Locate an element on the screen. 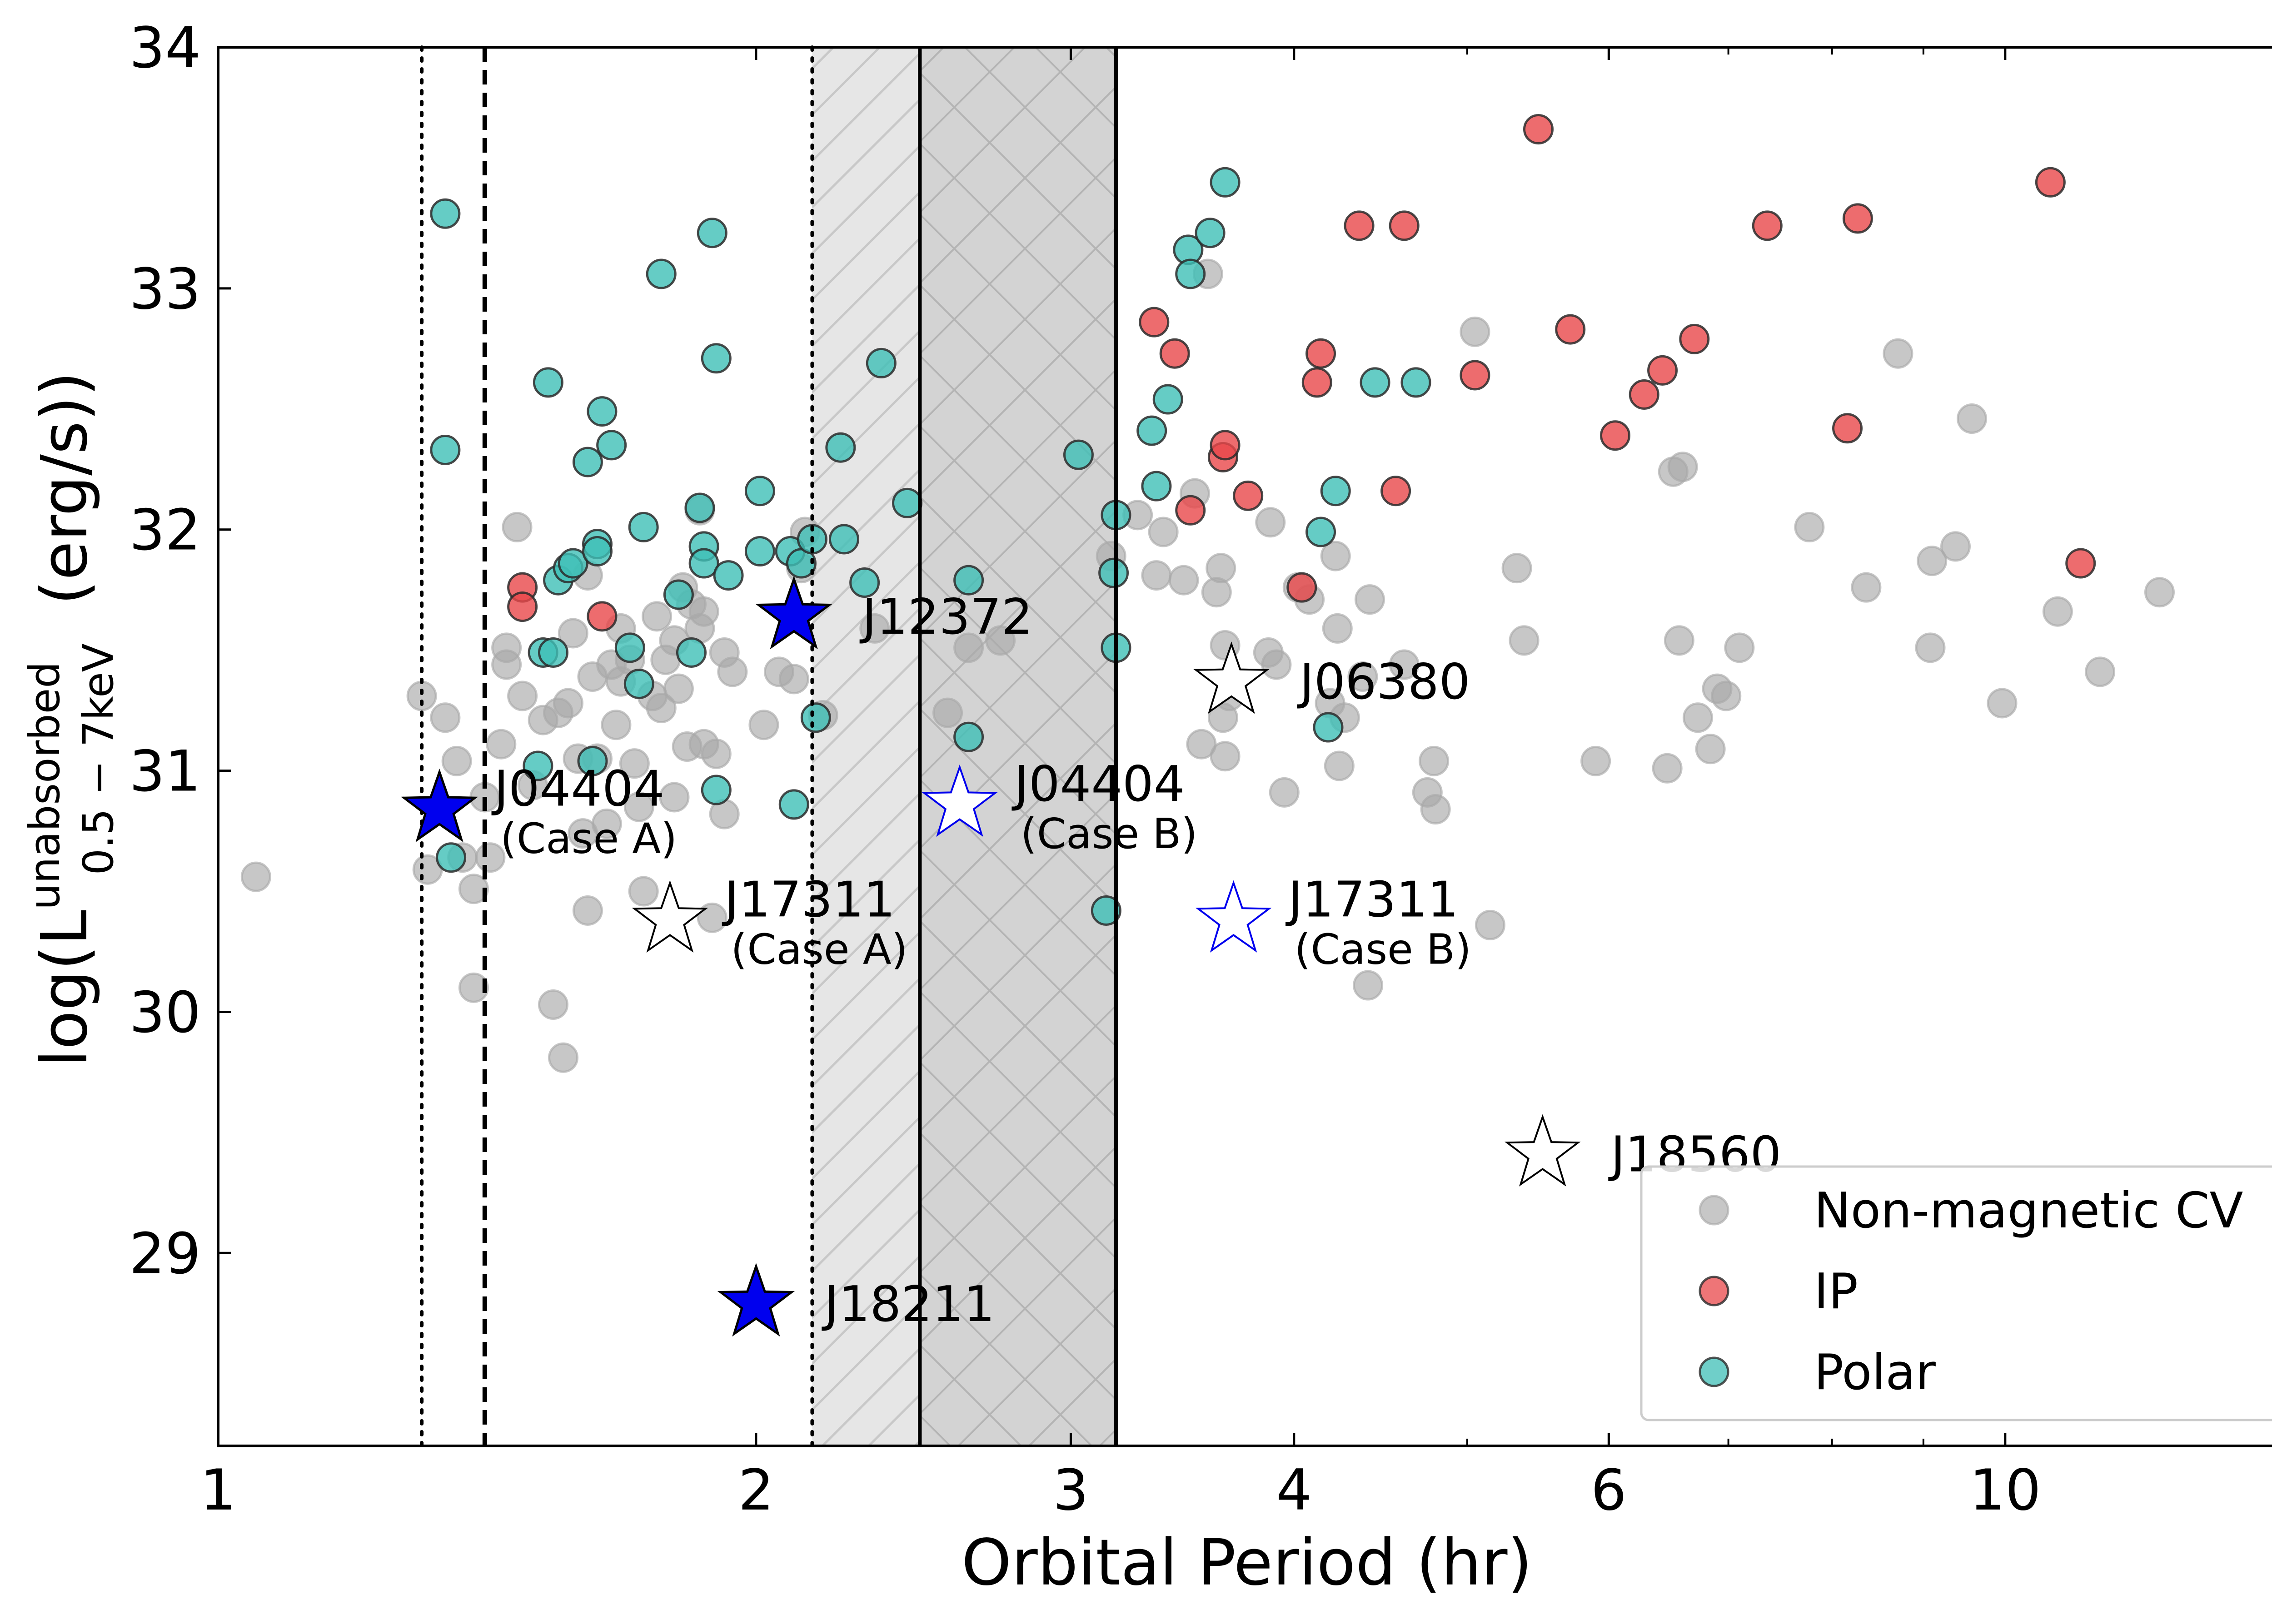 The height and width of the screenshot is (1624, 2272). star-marker-j04404-b is located at coordinates (960, 800).